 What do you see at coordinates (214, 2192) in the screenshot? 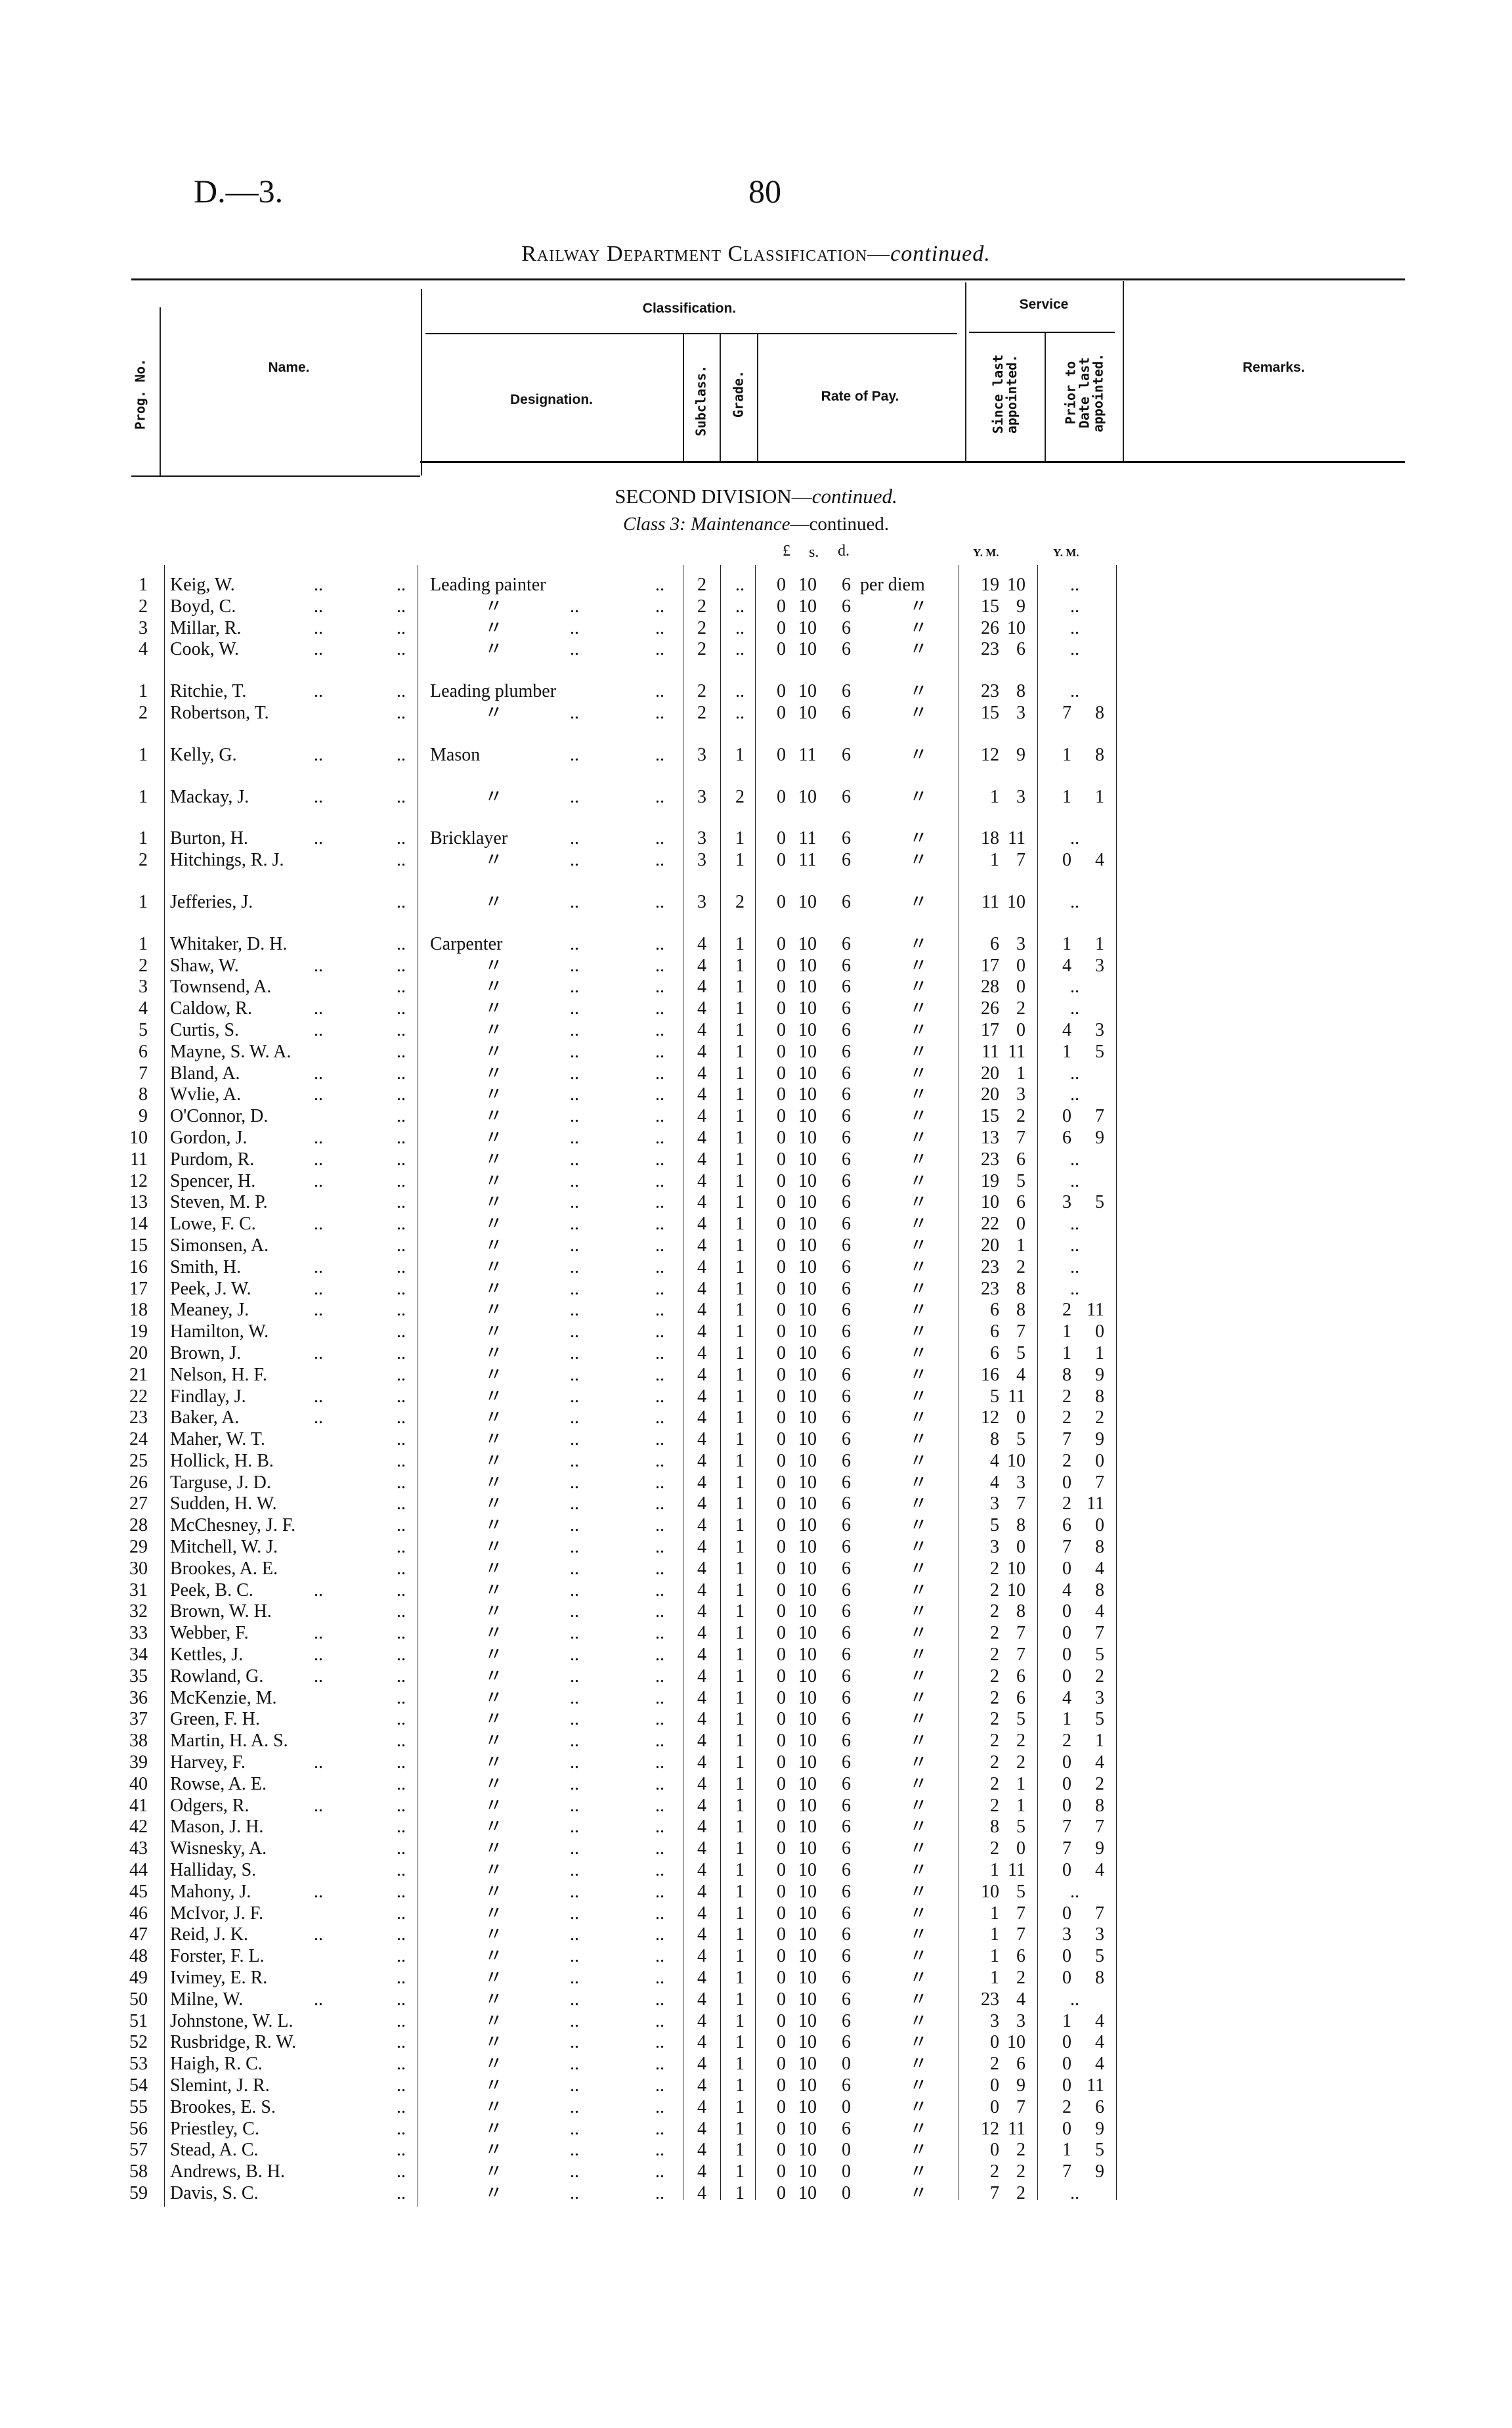
I see `employee-name: Davis, S. C.` at bounding box center [214, 2192].